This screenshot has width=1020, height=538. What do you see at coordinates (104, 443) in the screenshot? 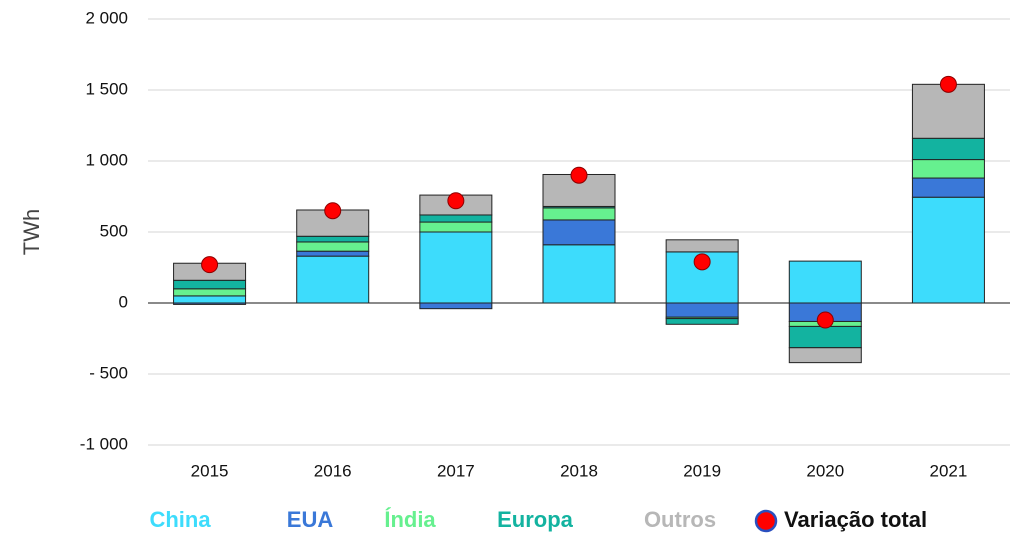
I see `y-tick-label: -1 000` at bounding box center [104, 443].